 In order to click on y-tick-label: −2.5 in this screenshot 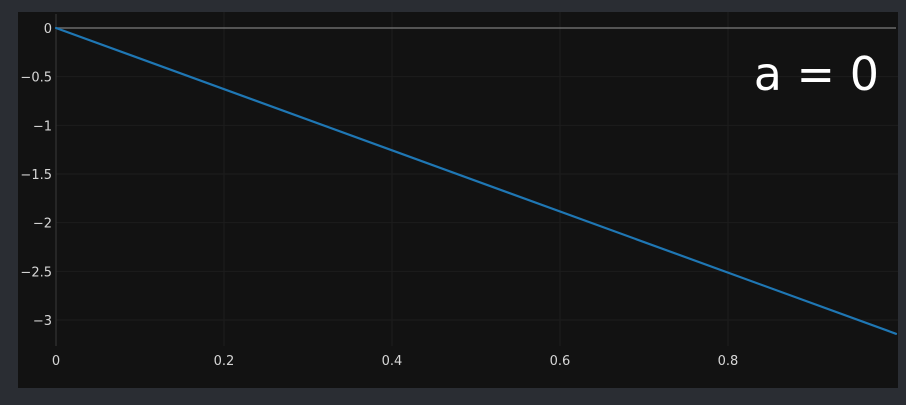, I will do `click(36, 272)`.